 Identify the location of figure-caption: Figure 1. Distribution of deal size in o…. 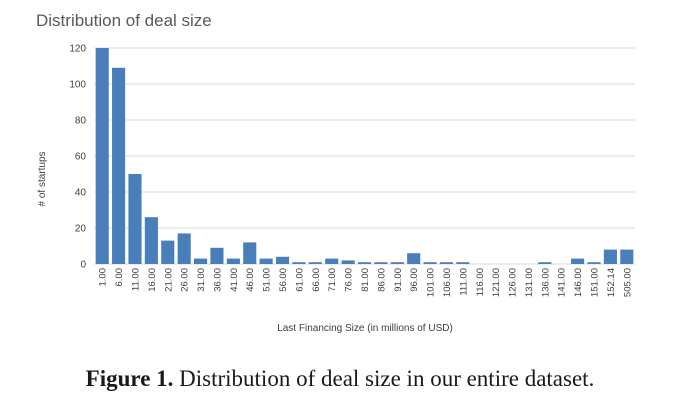
(340, 379).